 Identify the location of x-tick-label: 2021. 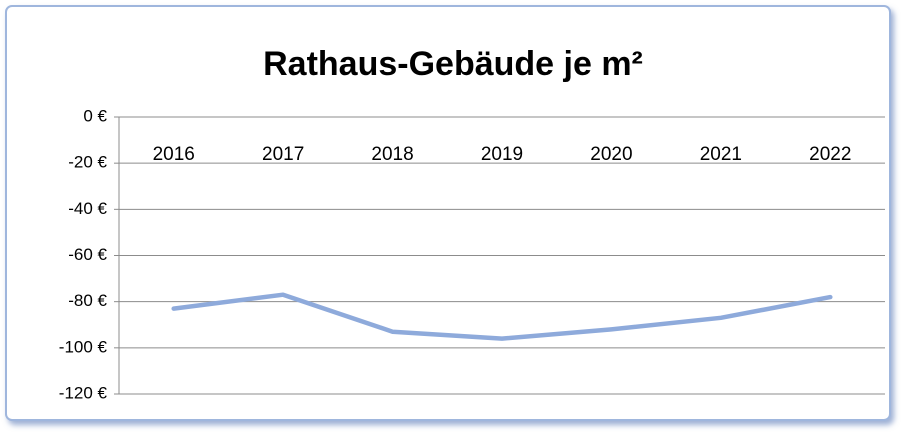
(721, 154).